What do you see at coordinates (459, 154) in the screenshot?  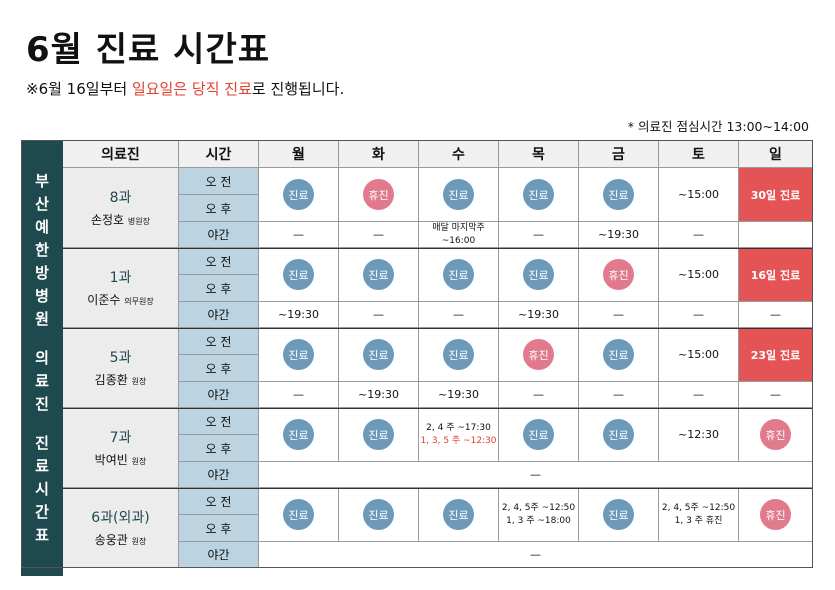 I see `header-wed: 수` at bounding box center [459, 154].